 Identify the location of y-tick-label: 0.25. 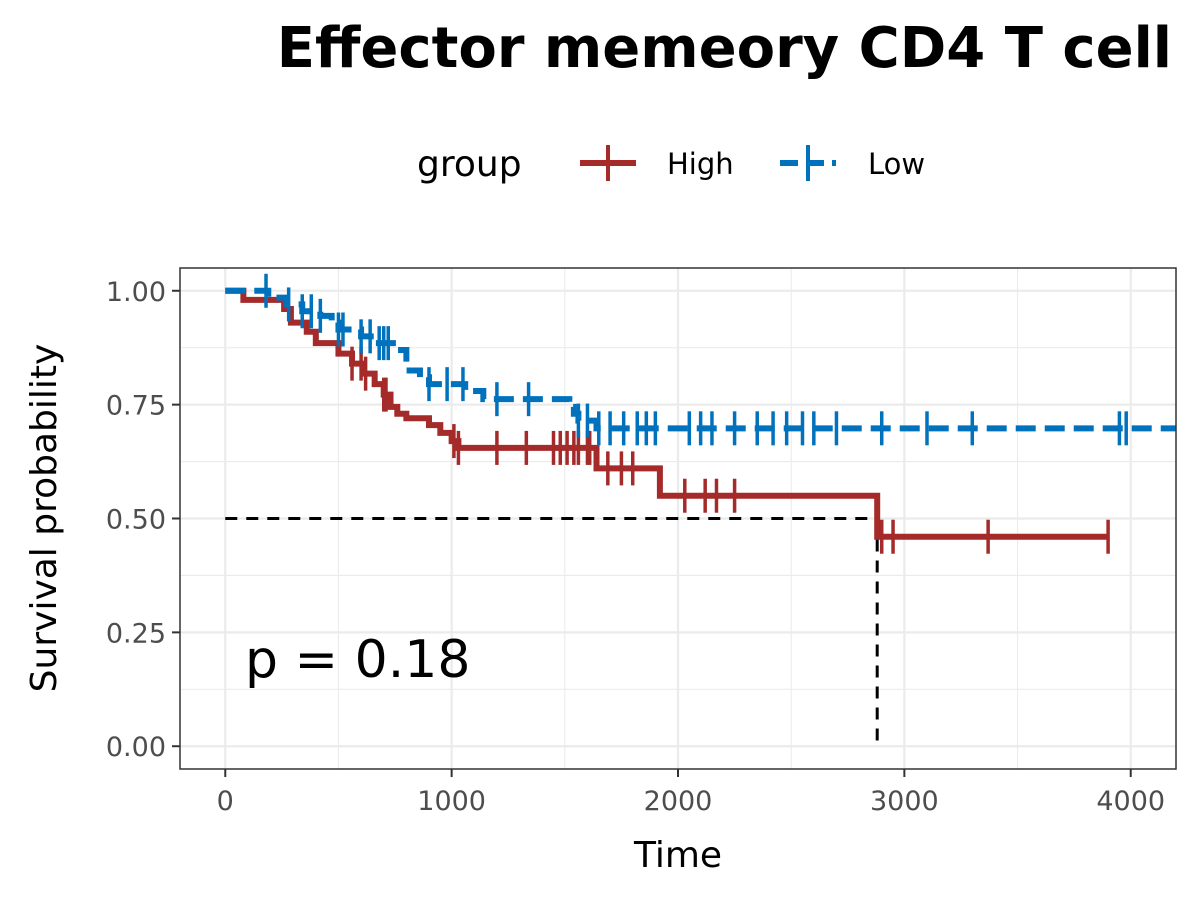
(136, 633).